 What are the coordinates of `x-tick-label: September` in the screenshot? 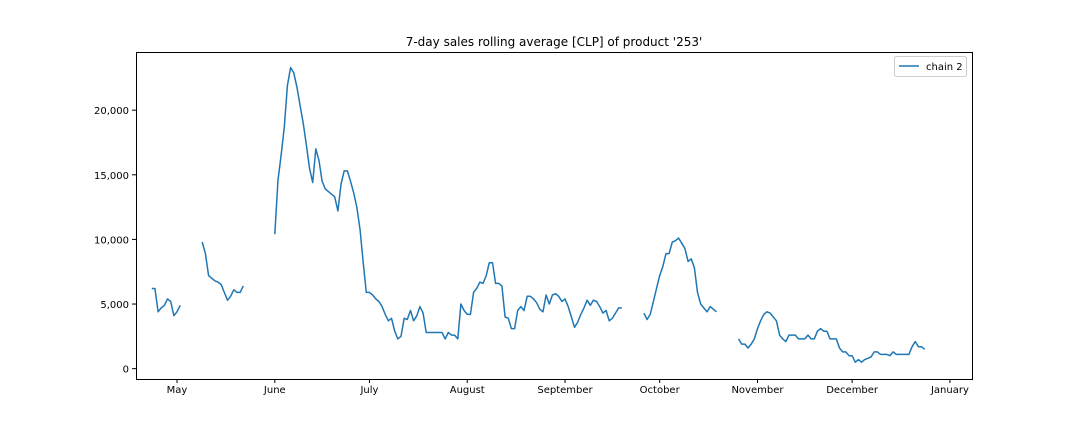 It's located at (565, 390).